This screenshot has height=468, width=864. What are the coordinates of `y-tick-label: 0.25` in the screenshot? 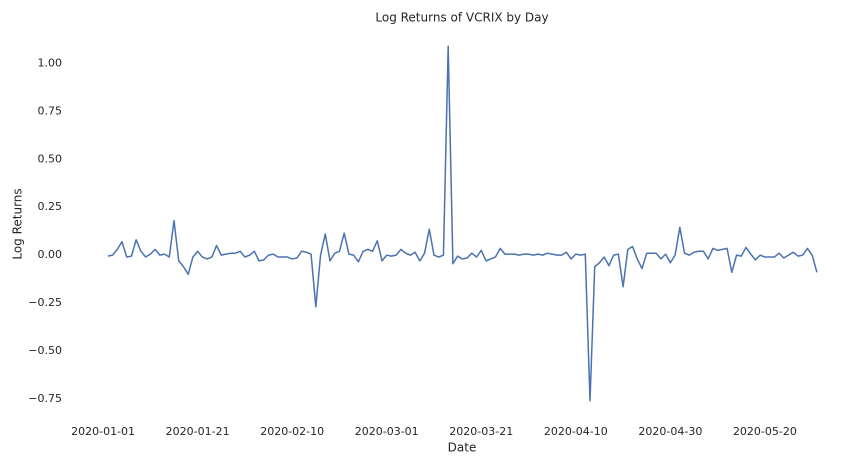 It's located at (50, 206).